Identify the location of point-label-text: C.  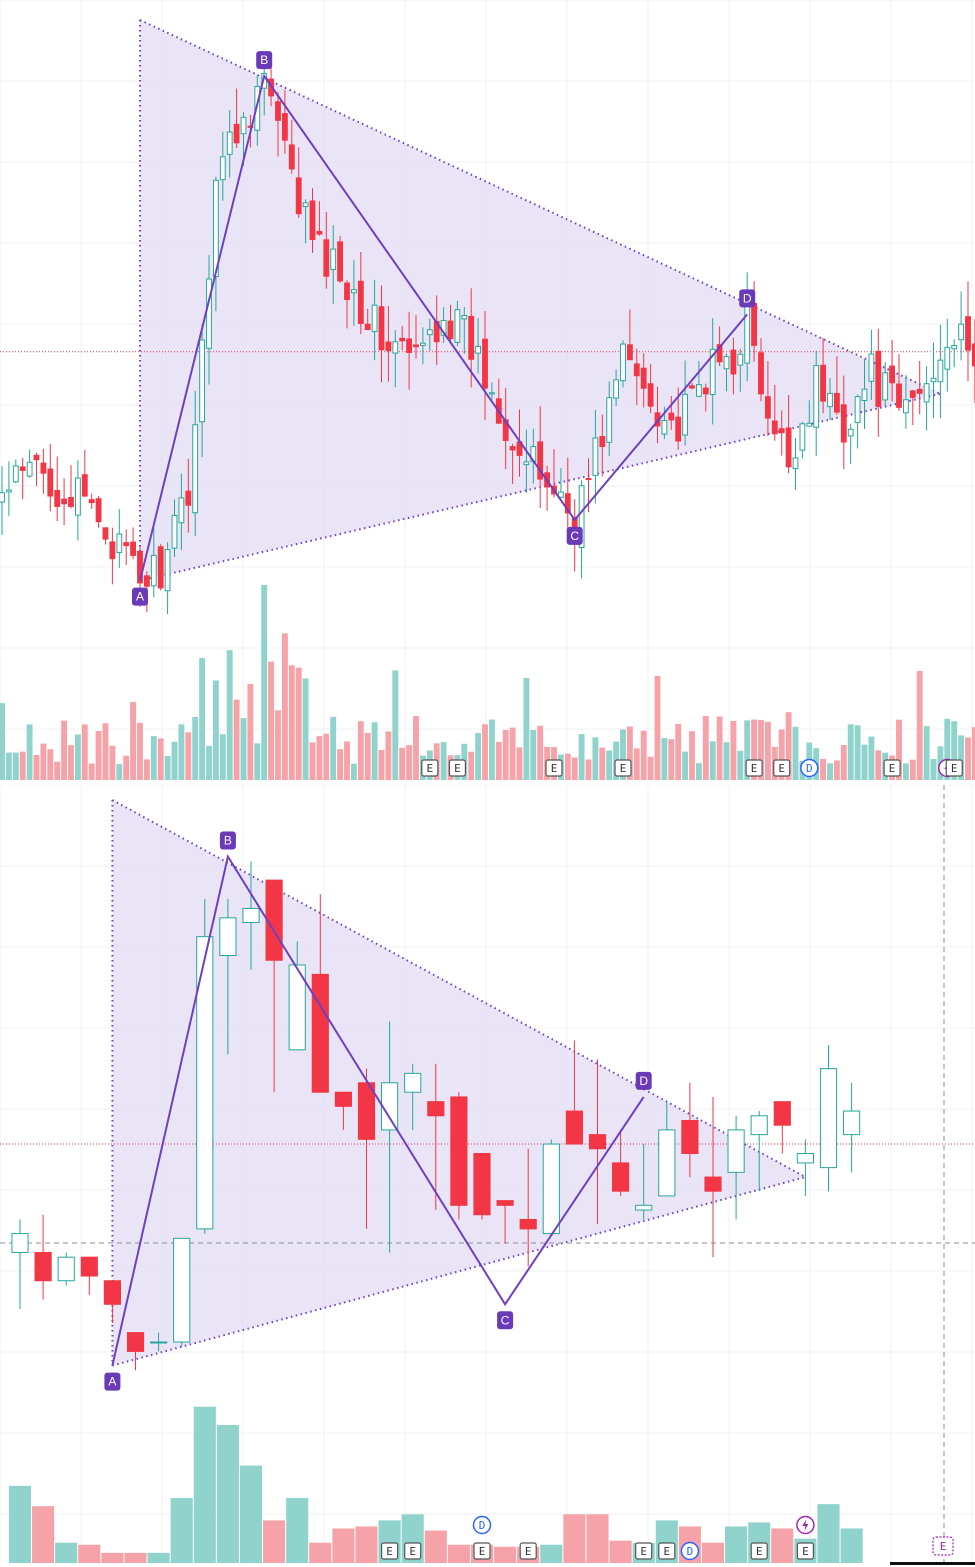
(574, 536).